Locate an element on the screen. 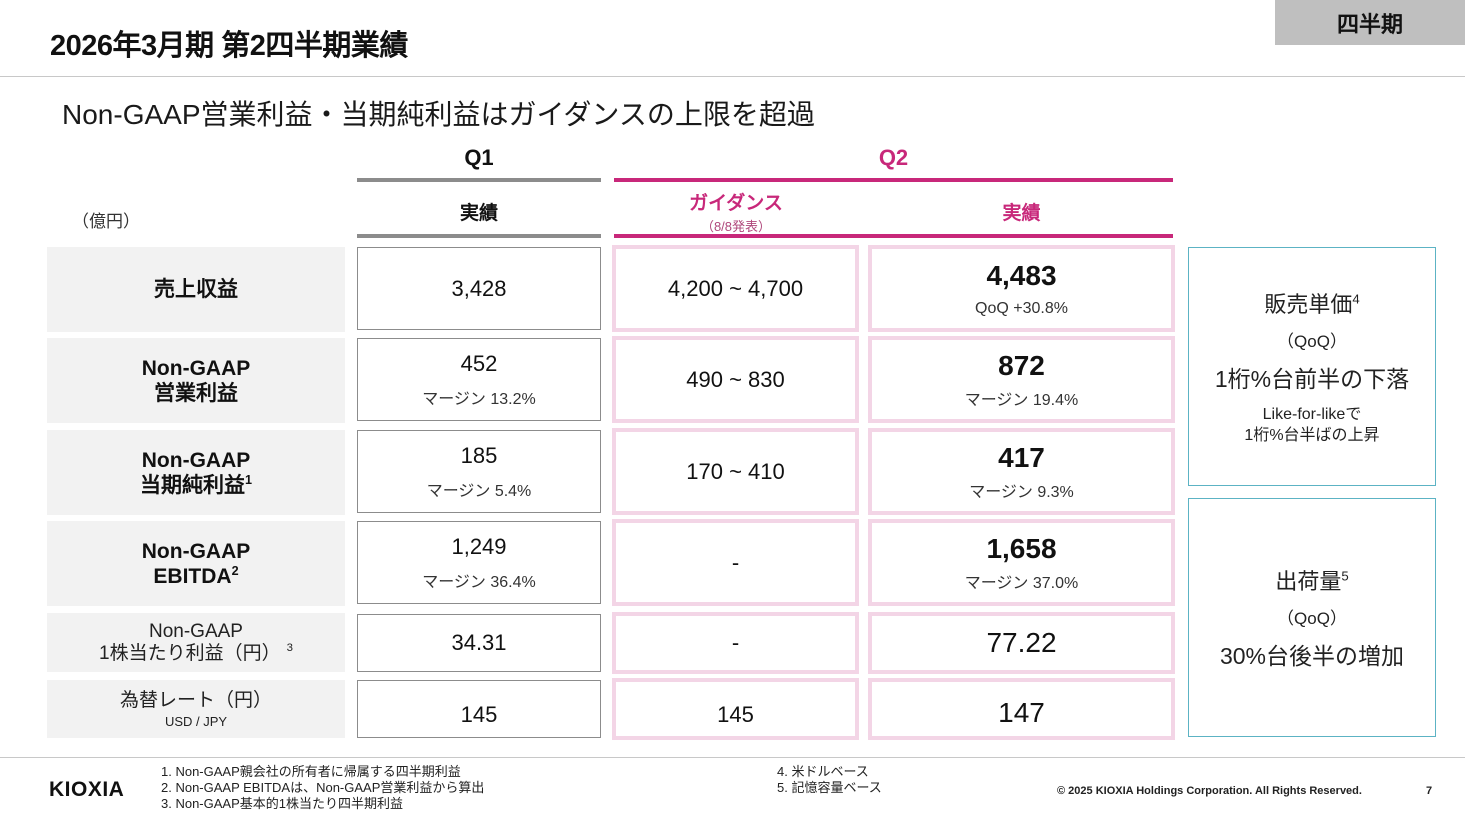 The image size is (1465, 824). page-number: 7 is located at coordinates (1429, 791).